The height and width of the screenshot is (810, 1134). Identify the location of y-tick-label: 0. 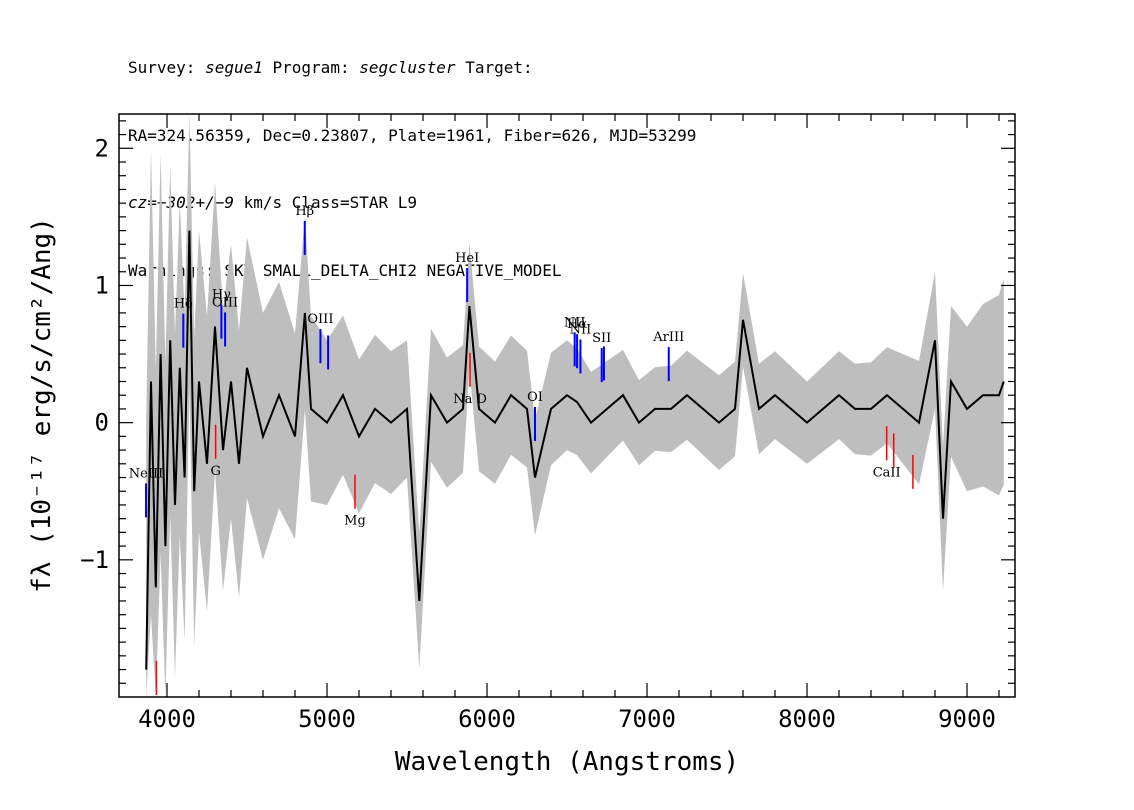
(102, 423).